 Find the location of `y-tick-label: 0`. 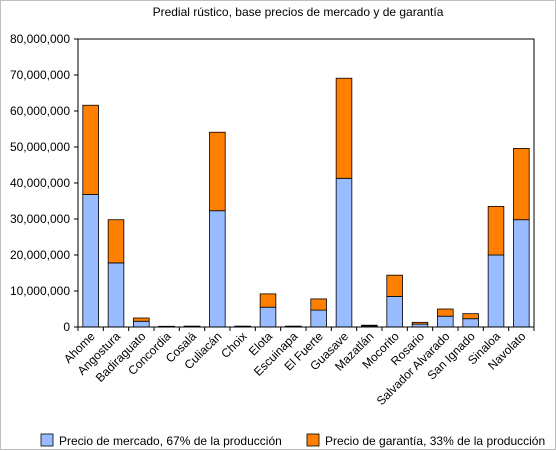

y-tick-label: 0 is located at coordinates (66, 327).